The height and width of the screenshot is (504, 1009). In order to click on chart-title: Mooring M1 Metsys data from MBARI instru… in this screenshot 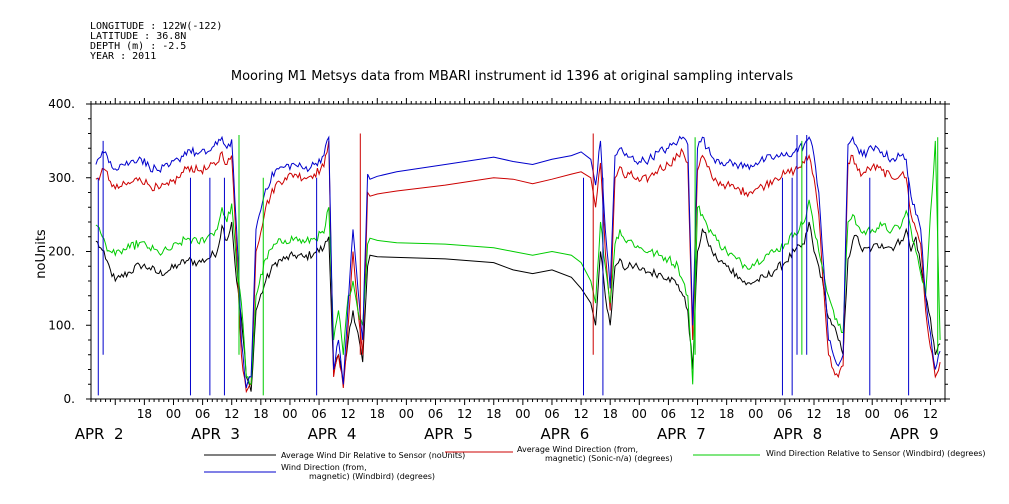, I will do `click(512, 76)`.